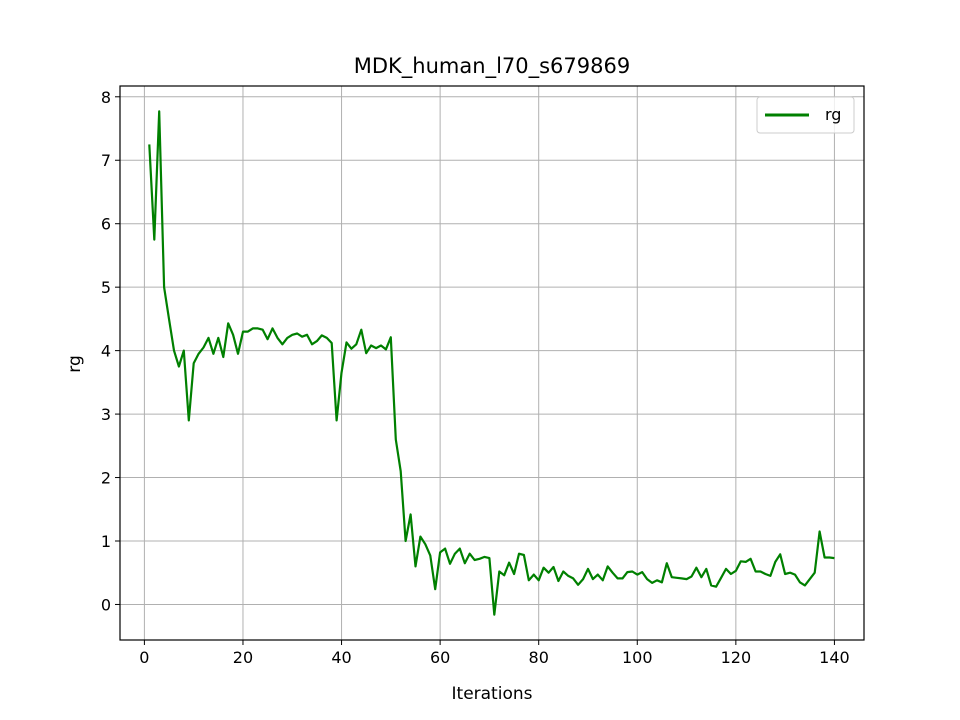 The height and width of the screenshot is (720, 960). I want to click on y-tick-label: 6, so click(106, 224).